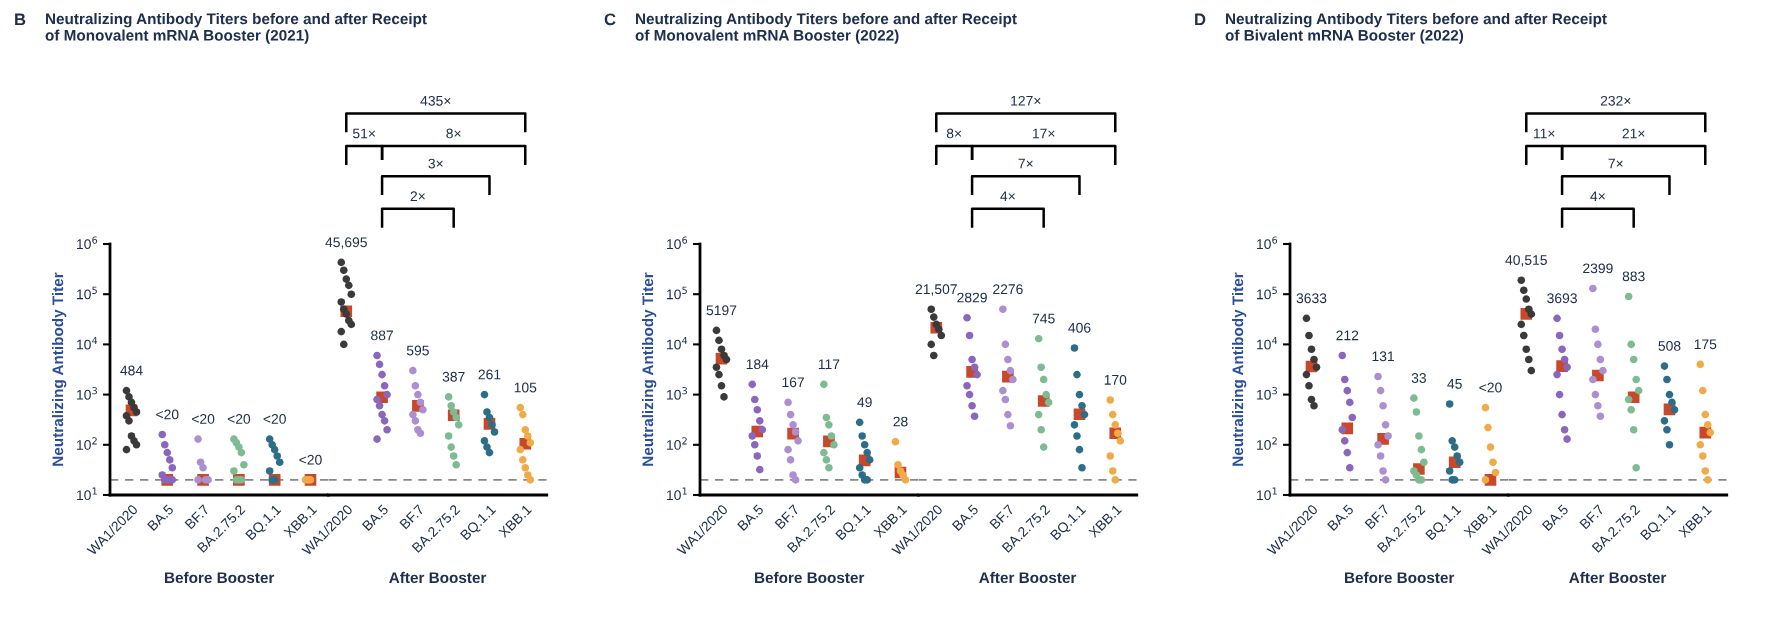  Describe the element at coordinates (1562, 298) in the screenshot. I see `annotation: 3693` at that location.